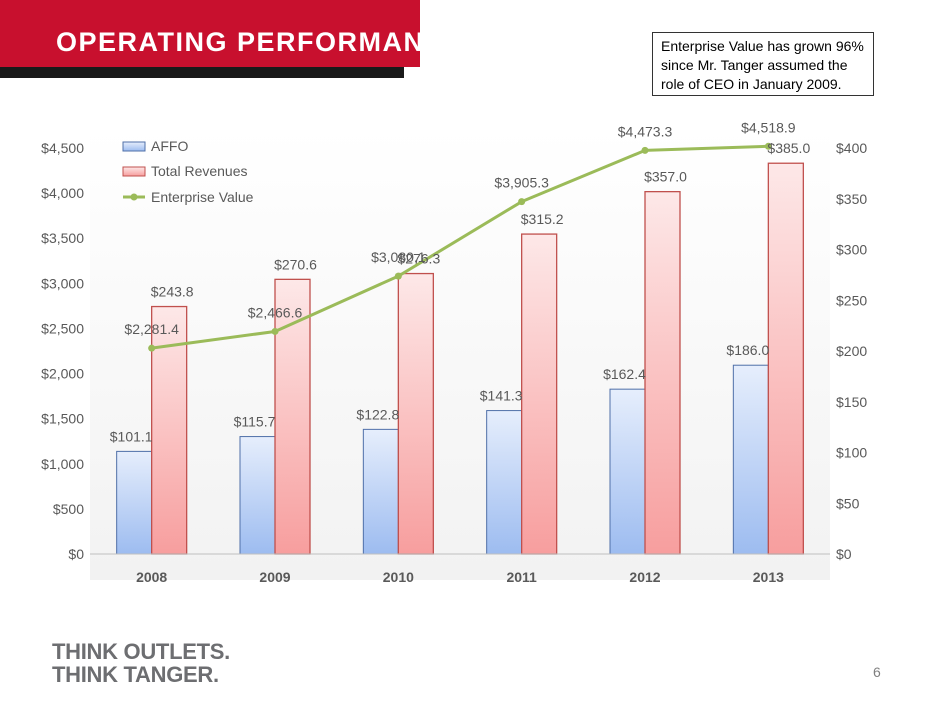 Image resolution: width=940 pixels, height=705 pixels. I want to click on x-tick-label: 2012, so click(644, 577).